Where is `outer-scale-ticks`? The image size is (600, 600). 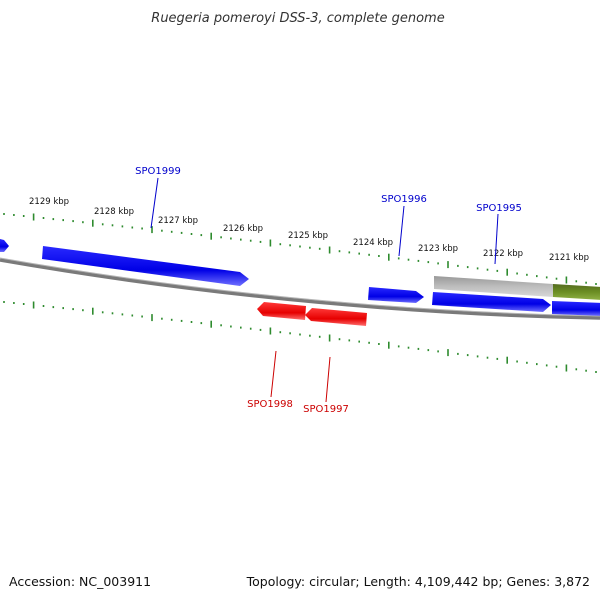
outer-scale-ticks is located at coordinates (300, 249).